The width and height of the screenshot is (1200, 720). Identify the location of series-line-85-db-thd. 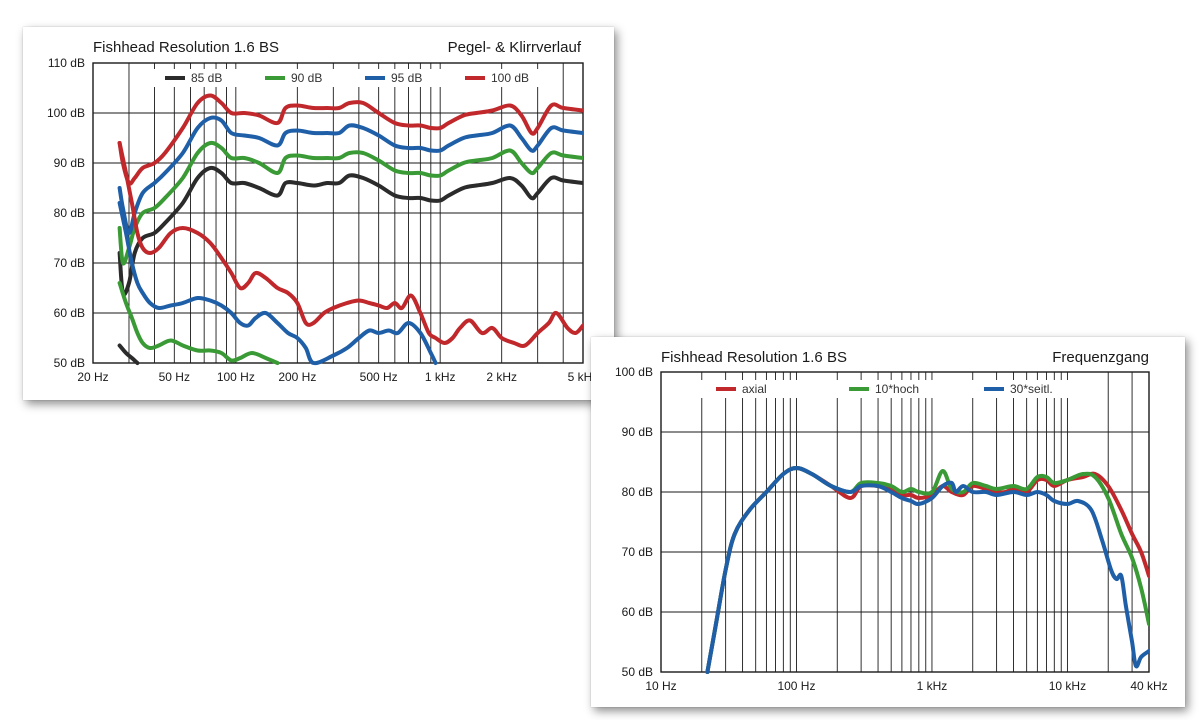
(128, 354).